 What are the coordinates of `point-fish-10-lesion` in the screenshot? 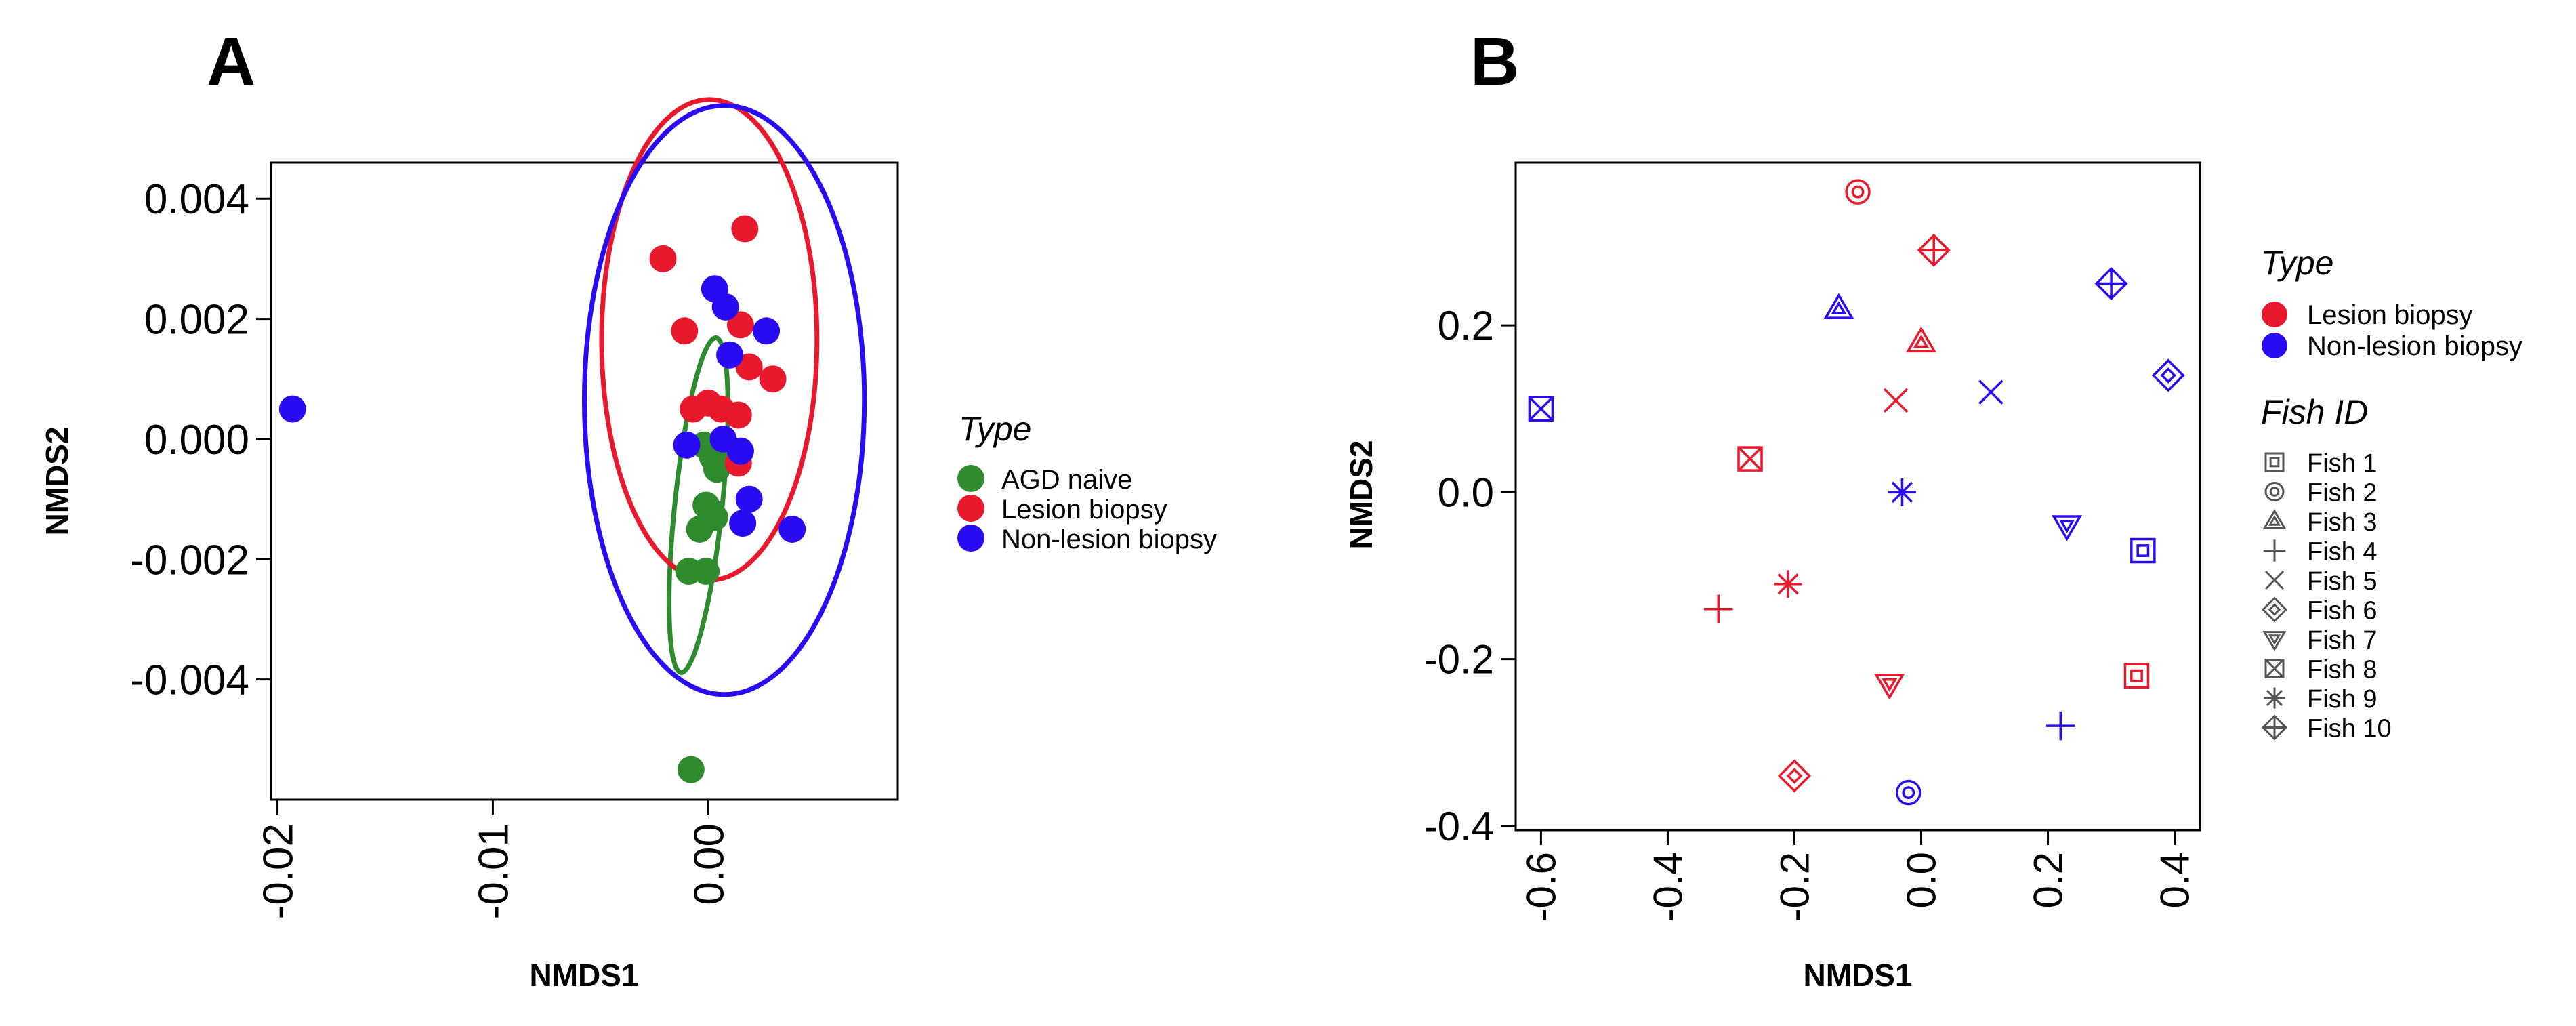 It's located at (1934, 250).